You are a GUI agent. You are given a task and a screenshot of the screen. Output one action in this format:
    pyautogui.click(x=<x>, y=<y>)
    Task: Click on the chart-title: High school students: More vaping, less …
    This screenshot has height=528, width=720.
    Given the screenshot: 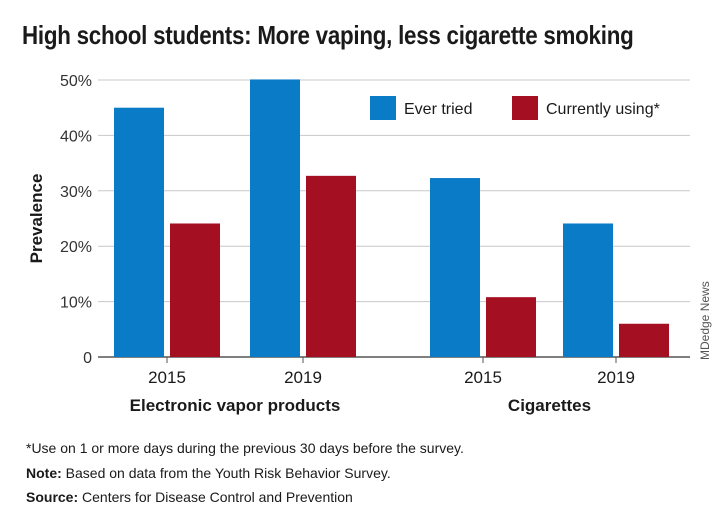 What is the action you would take?
    pyautogui.click(x=328, y=35)
    